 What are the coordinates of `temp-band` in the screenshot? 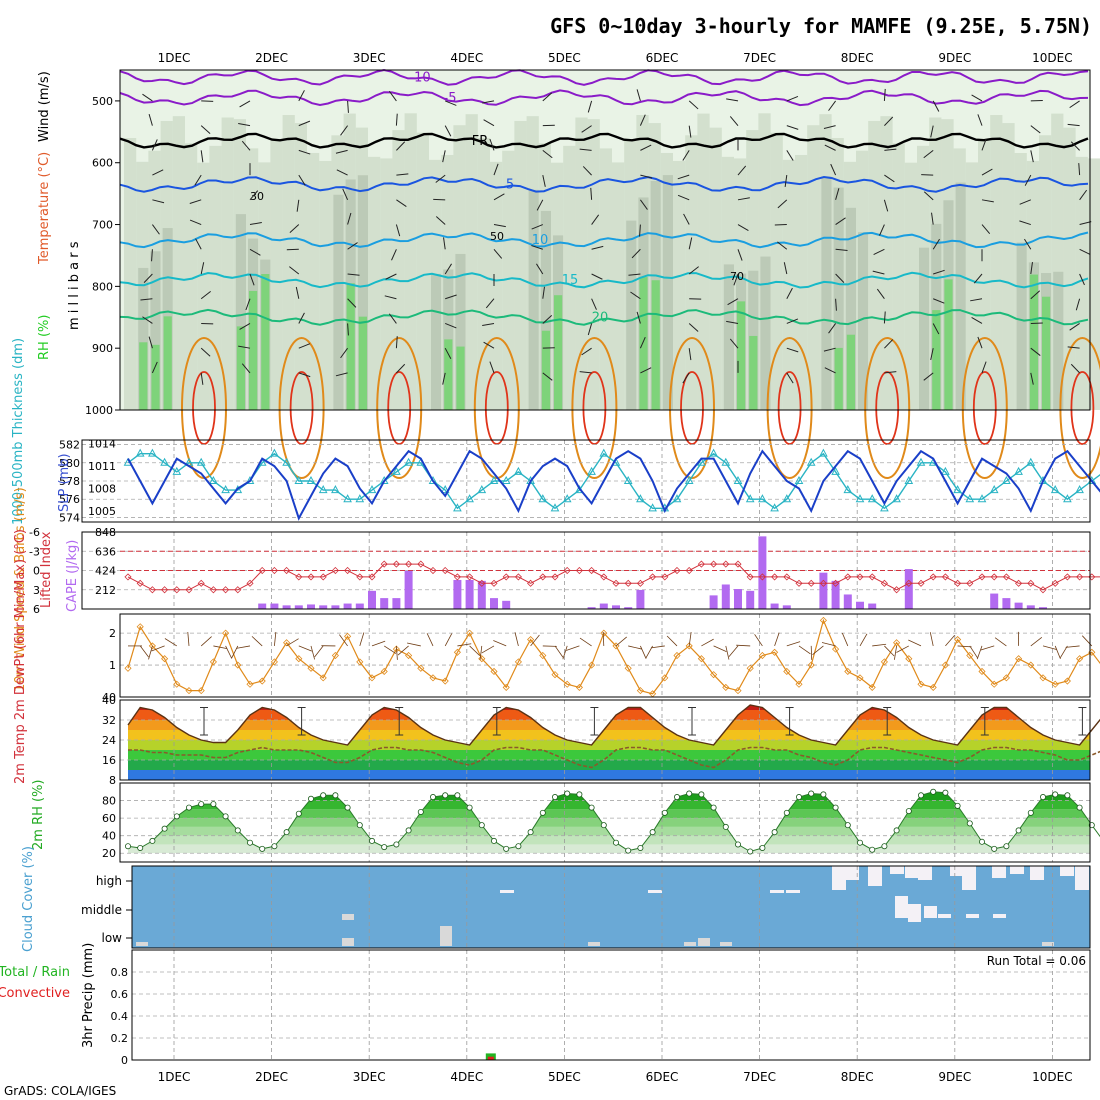 It's located at (609, 735).